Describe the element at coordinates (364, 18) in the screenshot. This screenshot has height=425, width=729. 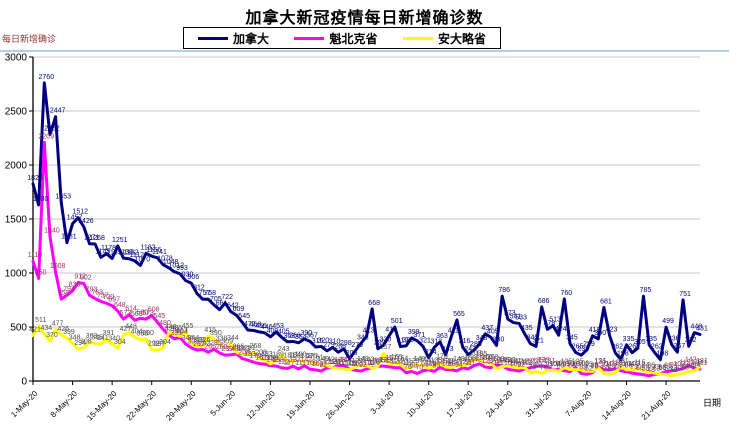
I see `chart-title: 加拿大新冠疫情每日新增确诊数` at that location.